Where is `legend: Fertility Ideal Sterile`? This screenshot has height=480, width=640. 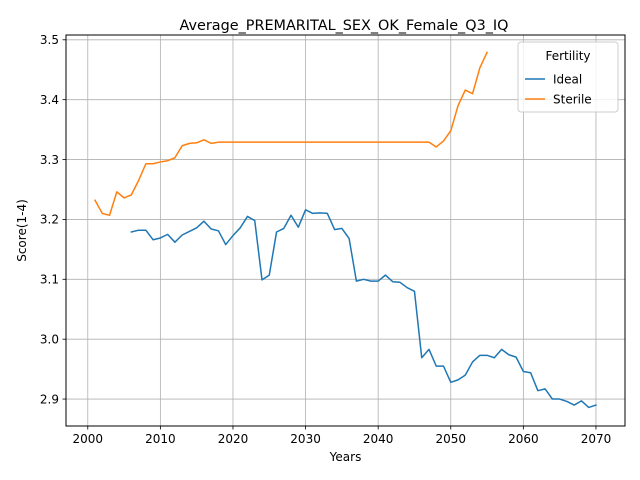
legend: Fertility Ideal Sterile is located at coordinates (568, 77).